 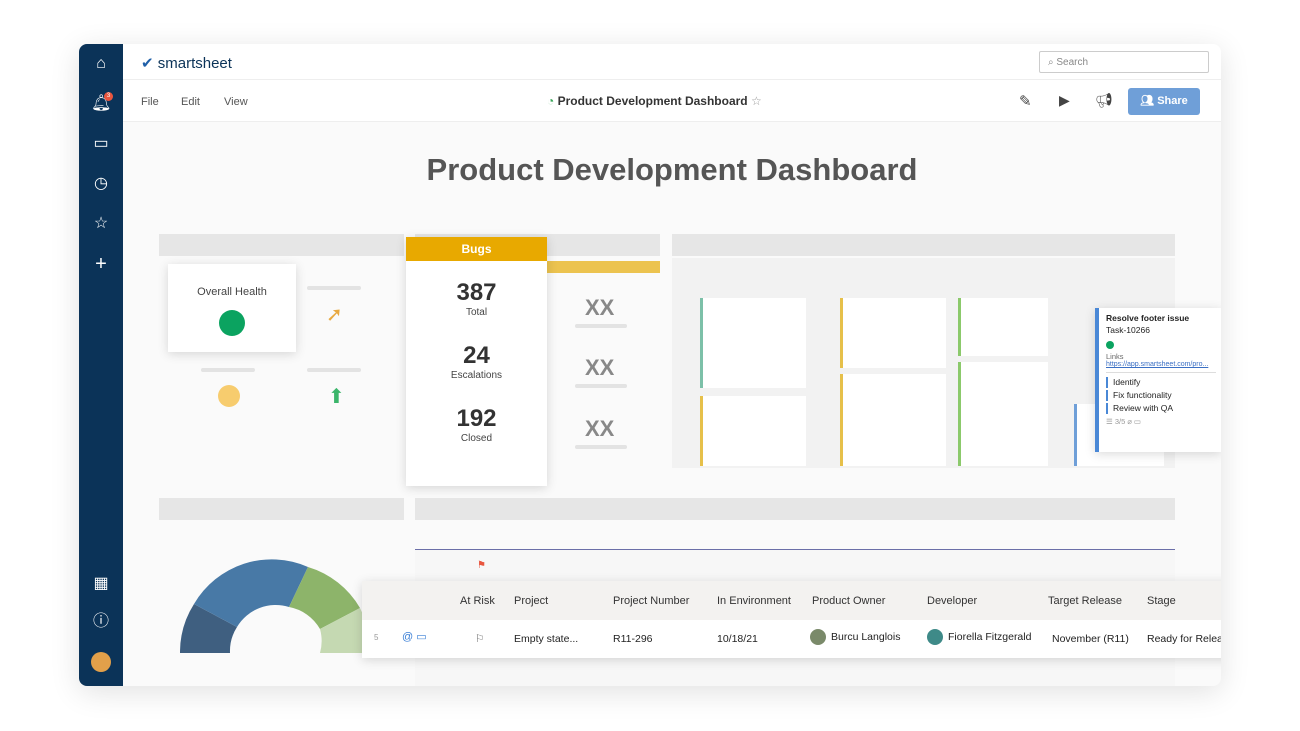 I want to click on present-icon: ▶︎, so click(x=1064, y=100).